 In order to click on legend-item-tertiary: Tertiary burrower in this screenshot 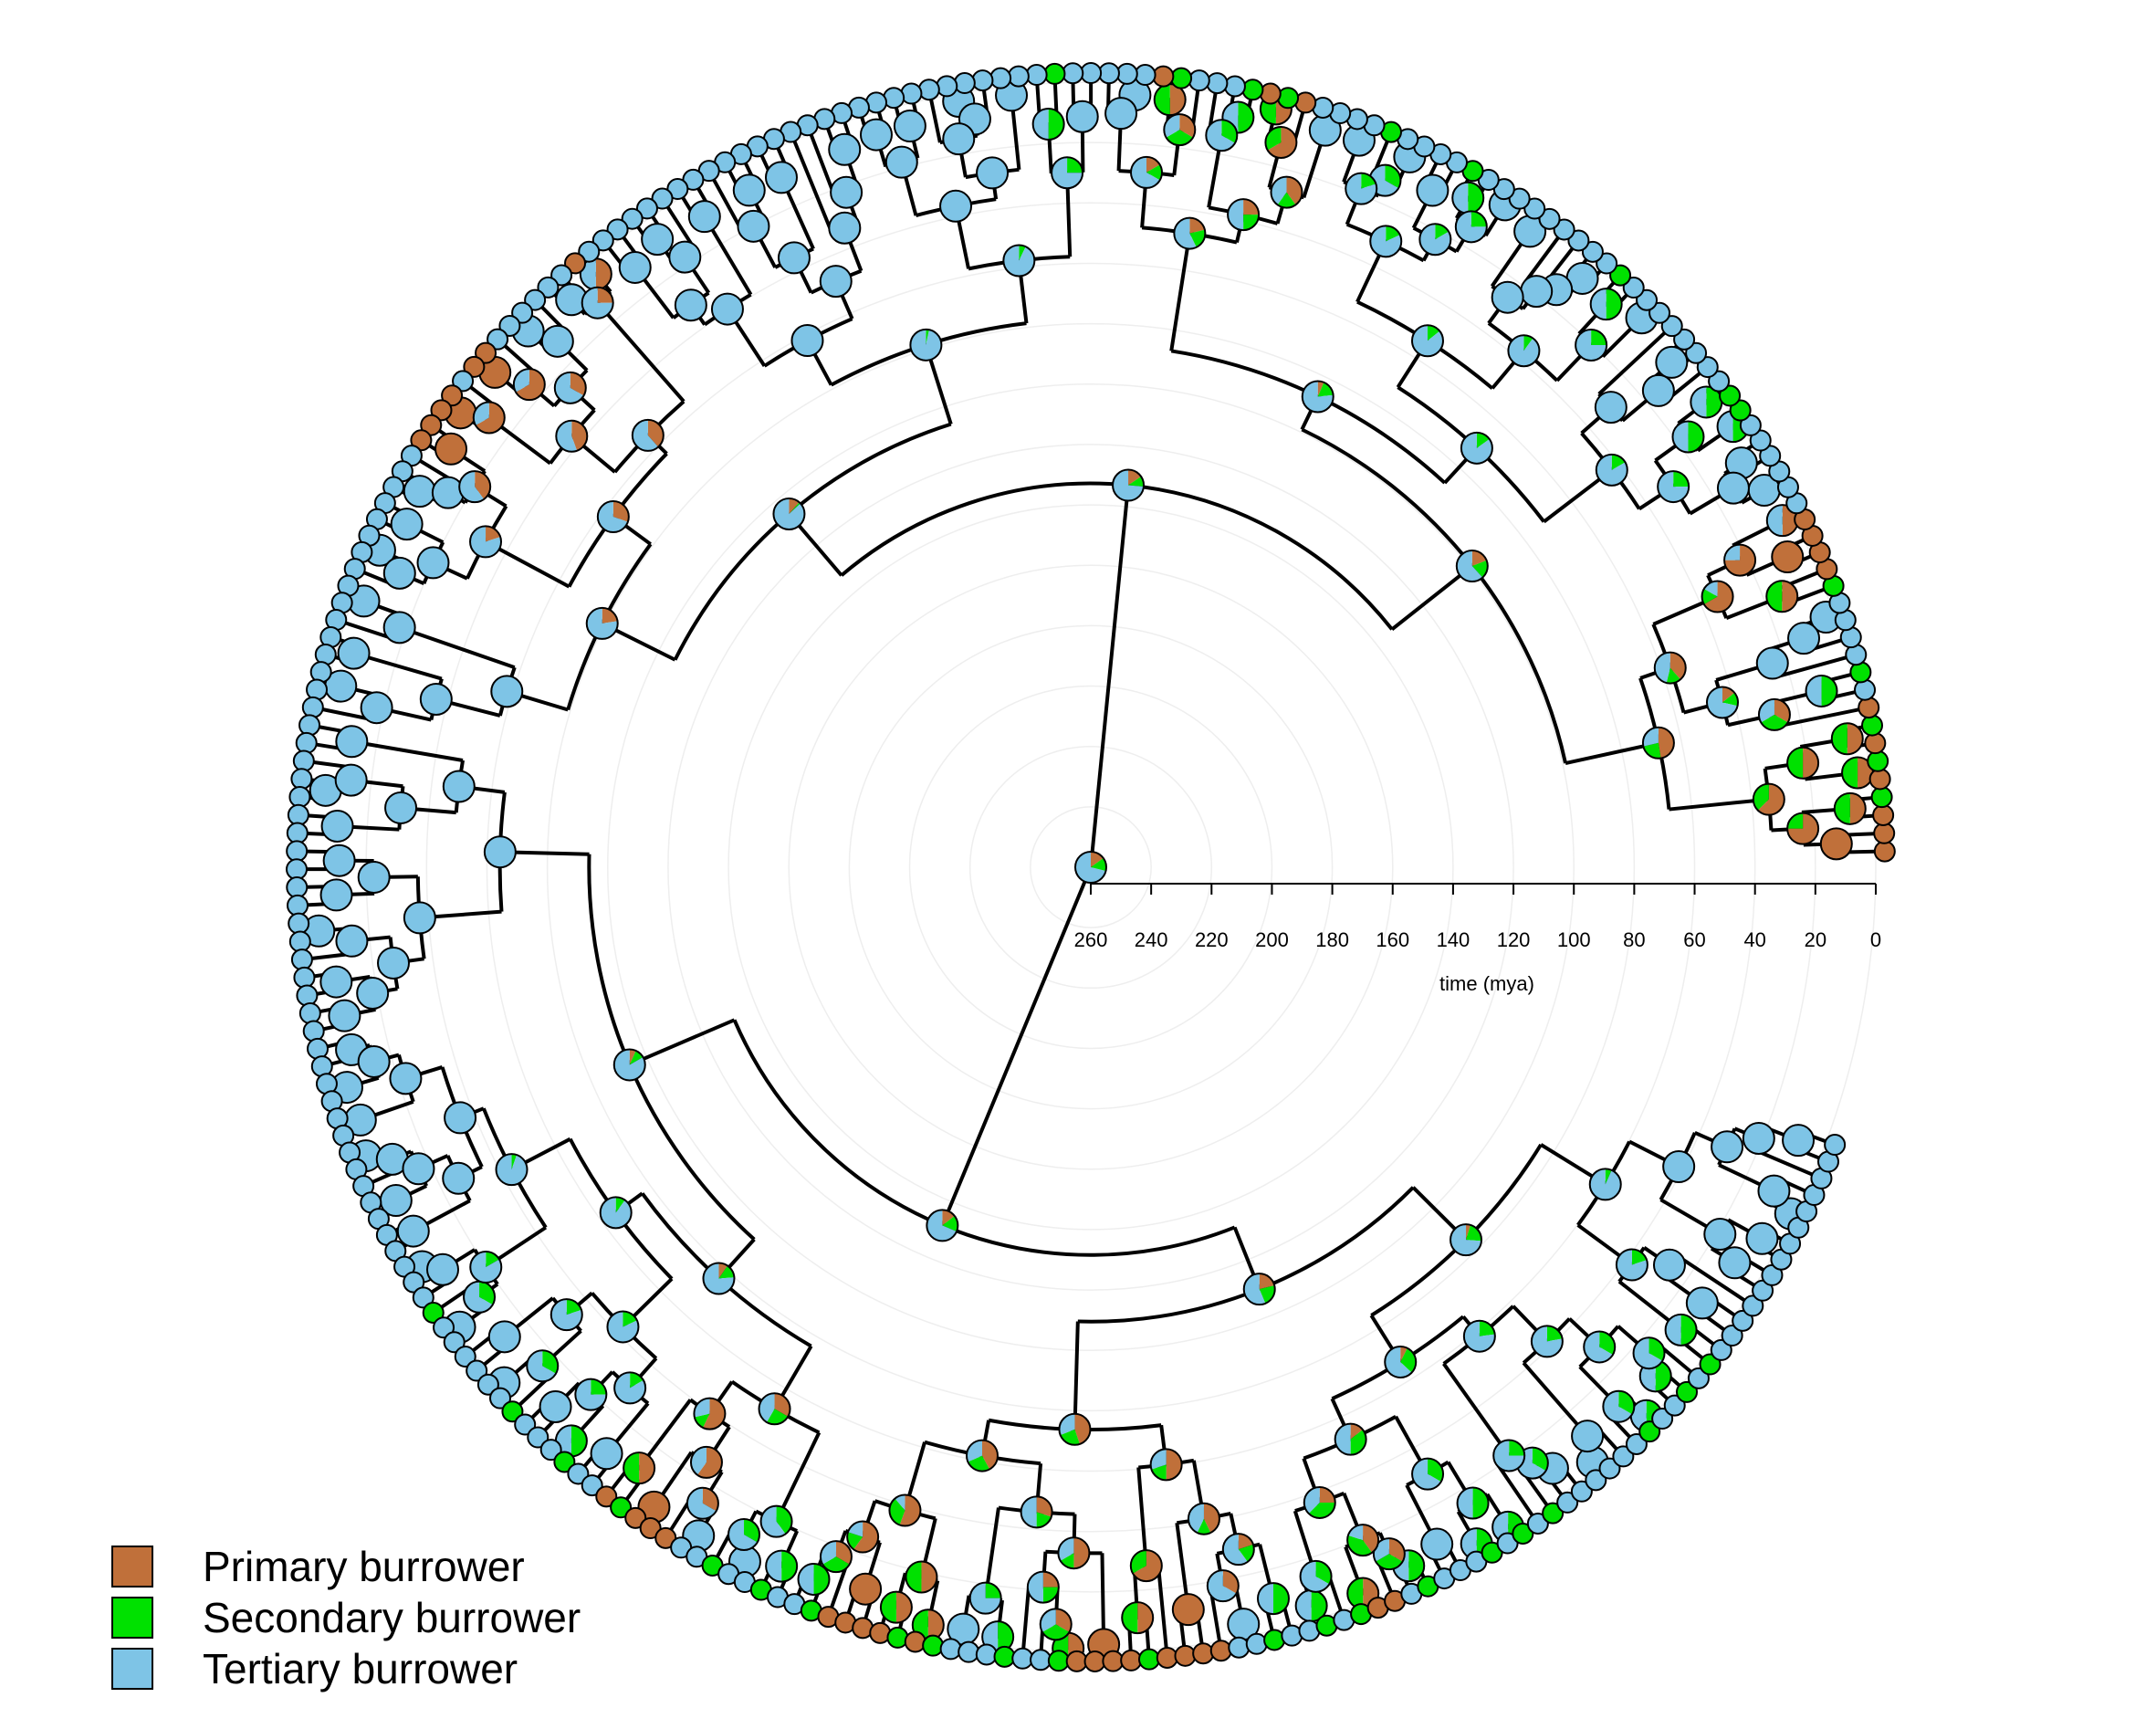, I will do `click(346, 1668)`.